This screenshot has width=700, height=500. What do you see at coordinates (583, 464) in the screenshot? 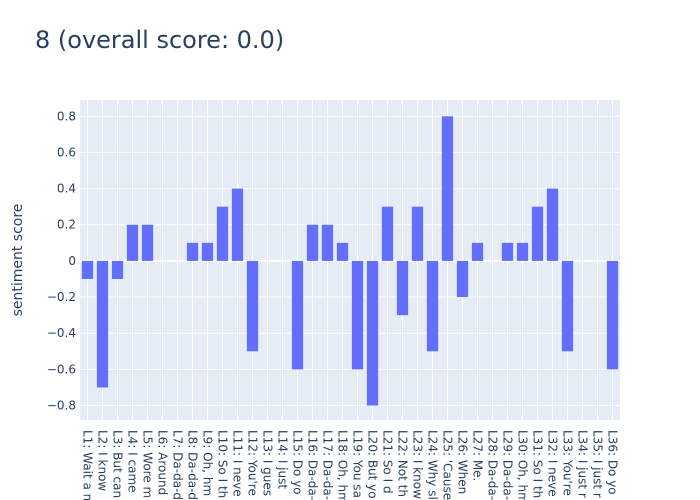
I see `x-tick-label: L34: I just r` at bounding box center [583, 464].